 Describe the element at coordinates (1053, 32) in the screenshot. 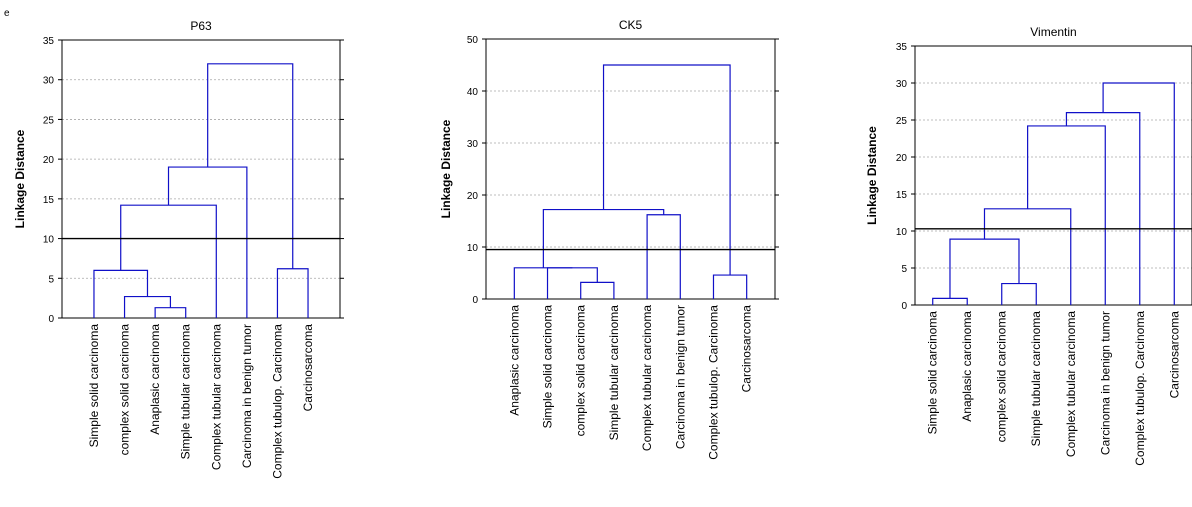

I see `chart-title: Vimentin` at that location.